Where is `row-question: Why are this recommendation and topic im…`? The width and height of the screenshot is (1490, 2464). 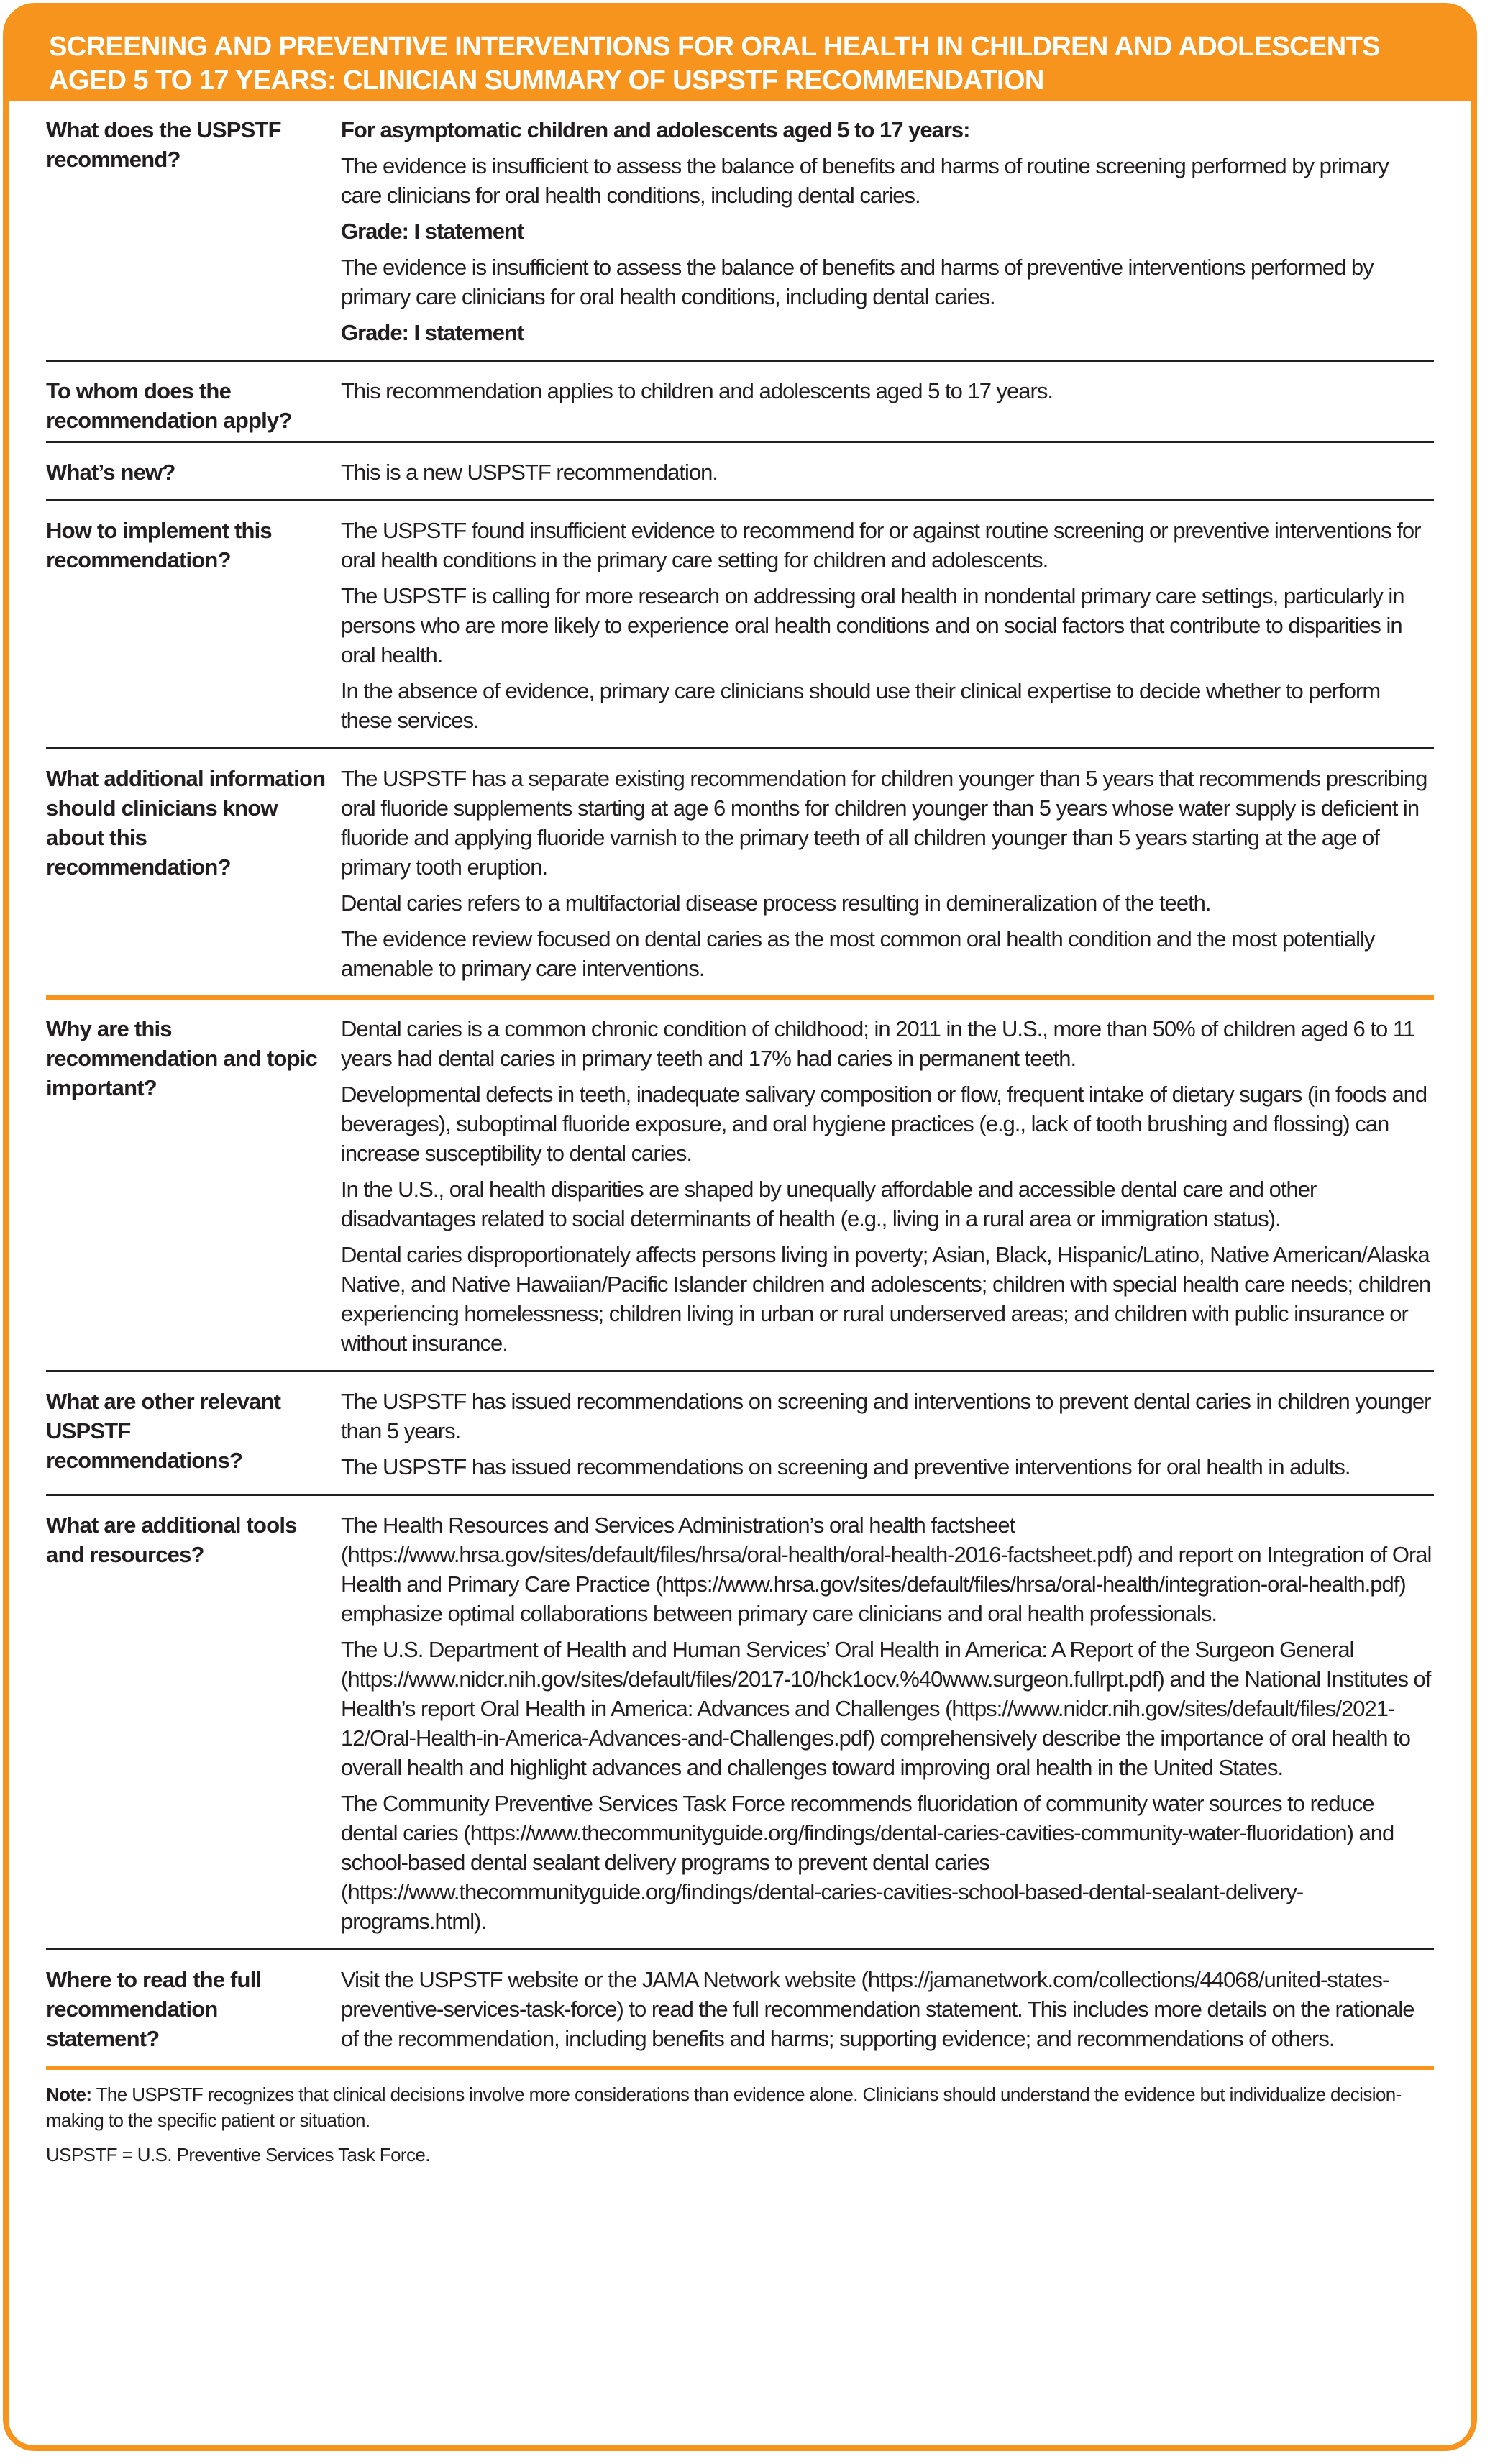 row-question: Why are this recommendation and topic im… is located at coordinates (182, 1058).